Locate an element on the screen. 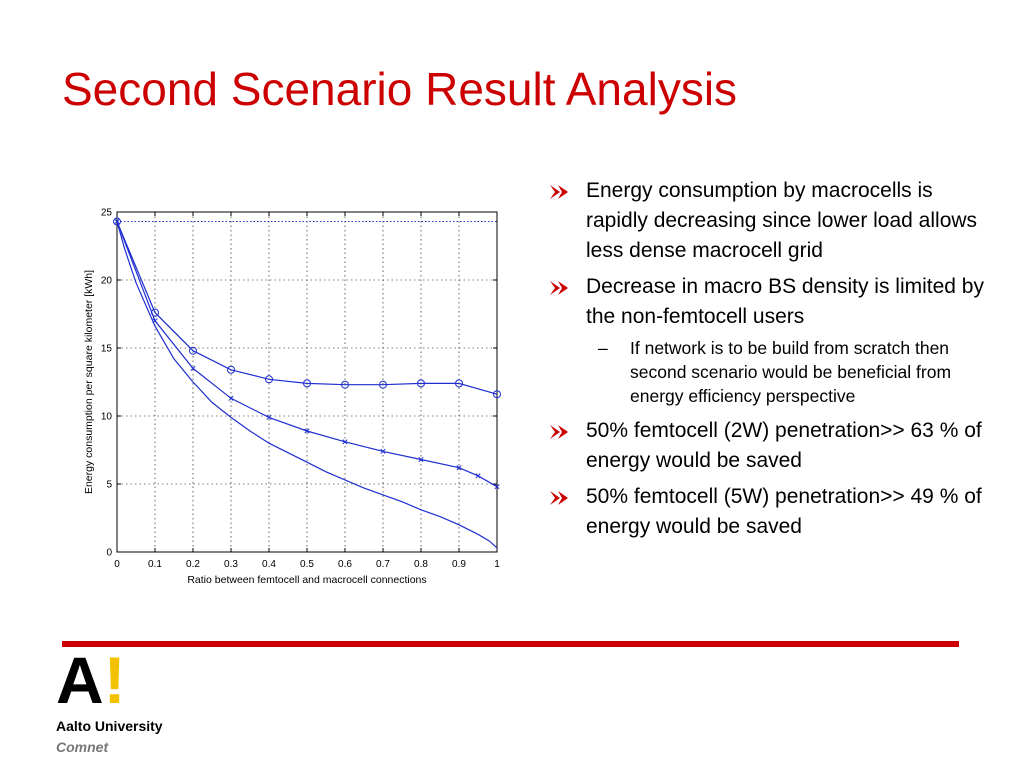  logo-letter: A is located at coordinates (80, 680).